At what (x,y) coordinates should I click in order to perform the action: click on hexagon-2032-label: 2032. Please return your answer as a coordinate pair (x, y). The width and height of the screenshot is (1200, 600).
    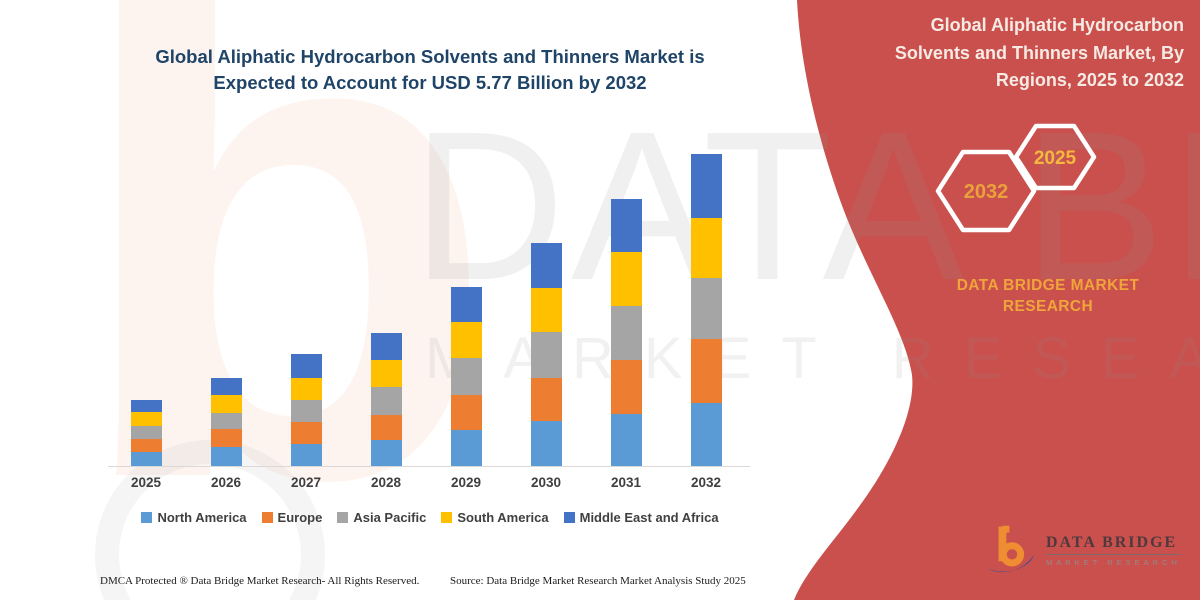
    Looking at the image, I should click on (986, 192).